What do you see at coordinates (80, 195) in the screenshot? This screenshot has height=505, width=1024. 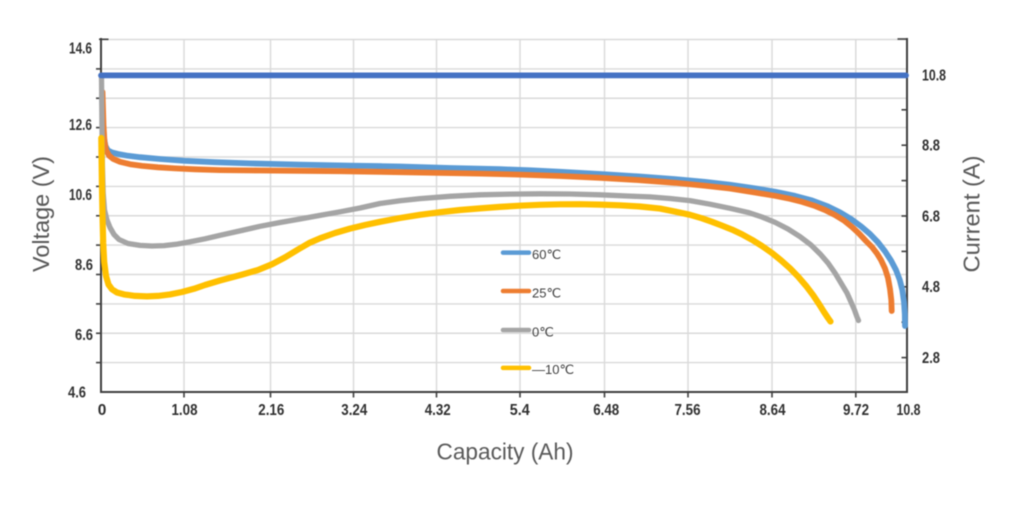 I see `svg-text: 10.6` at bounding box center [80, 195].